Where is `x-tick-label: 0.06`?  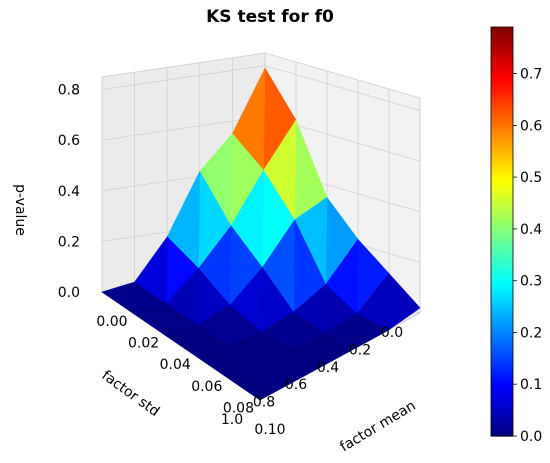 x-tick-label: 0.06 is located at coordinates (206, 387).